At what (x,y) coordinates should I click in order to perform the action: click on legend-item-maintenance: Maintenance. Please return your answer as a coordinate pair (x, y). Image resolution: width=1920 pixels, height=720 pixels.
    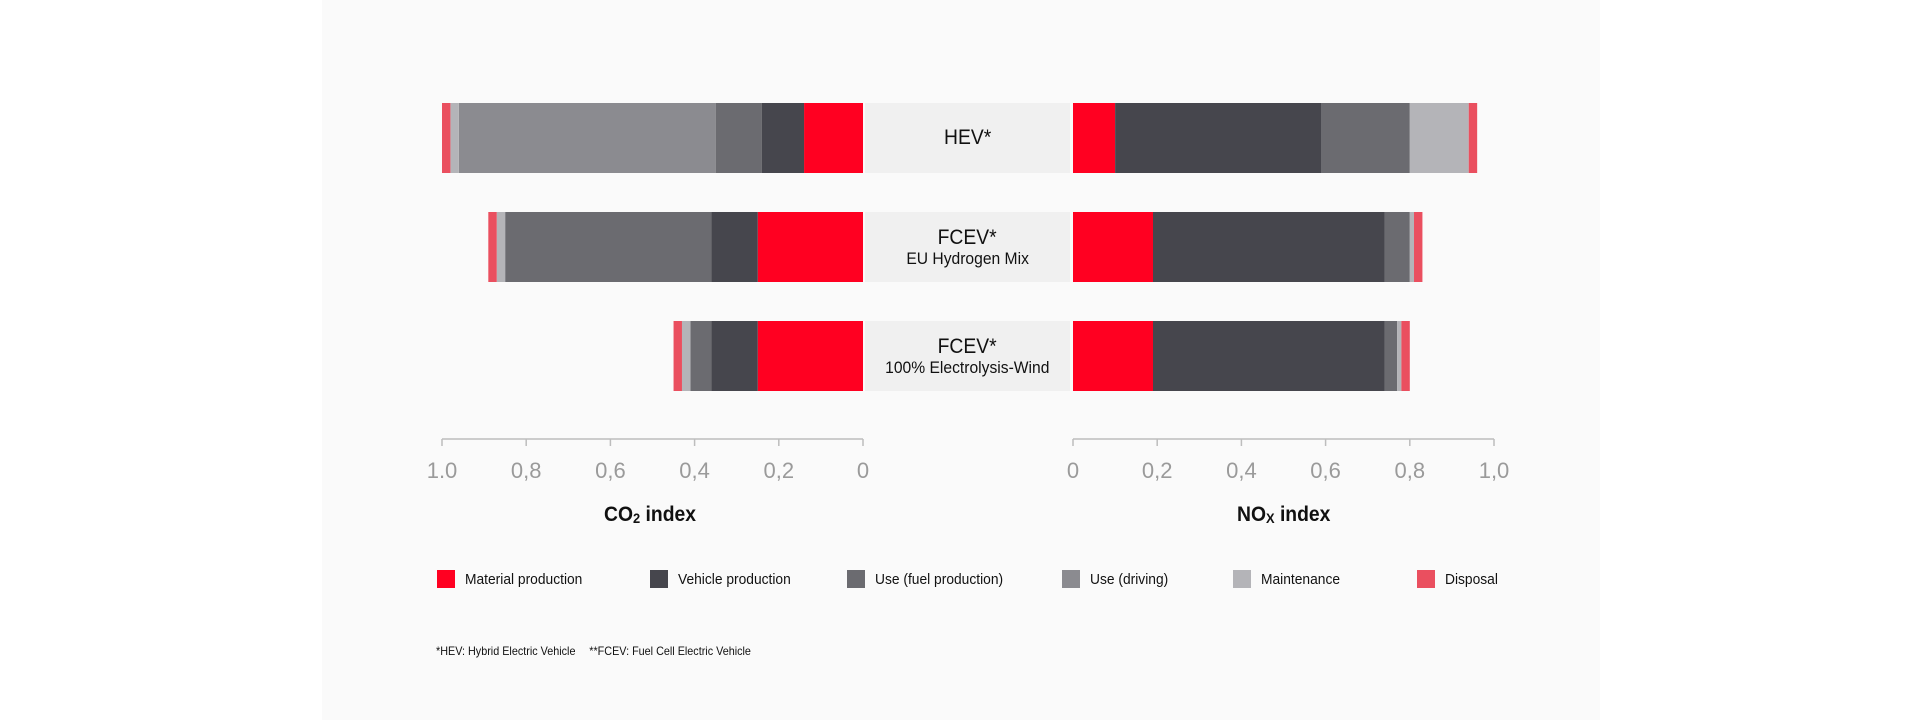
    Looking at the image, I should click on (1290, 579).